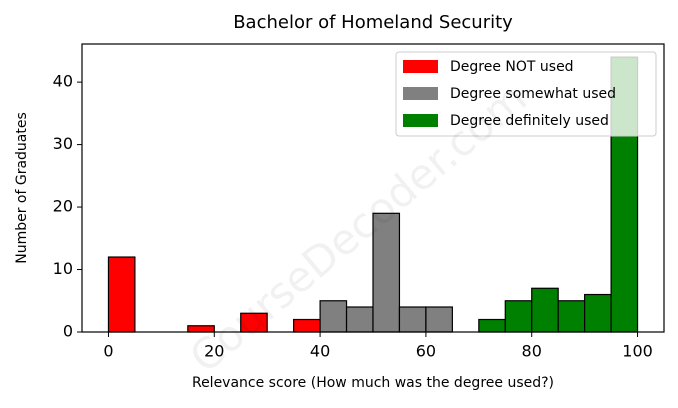 Image resolution: width=678 pixels, height=408 pixels. I want to click on legend-box, so click(526, 94).